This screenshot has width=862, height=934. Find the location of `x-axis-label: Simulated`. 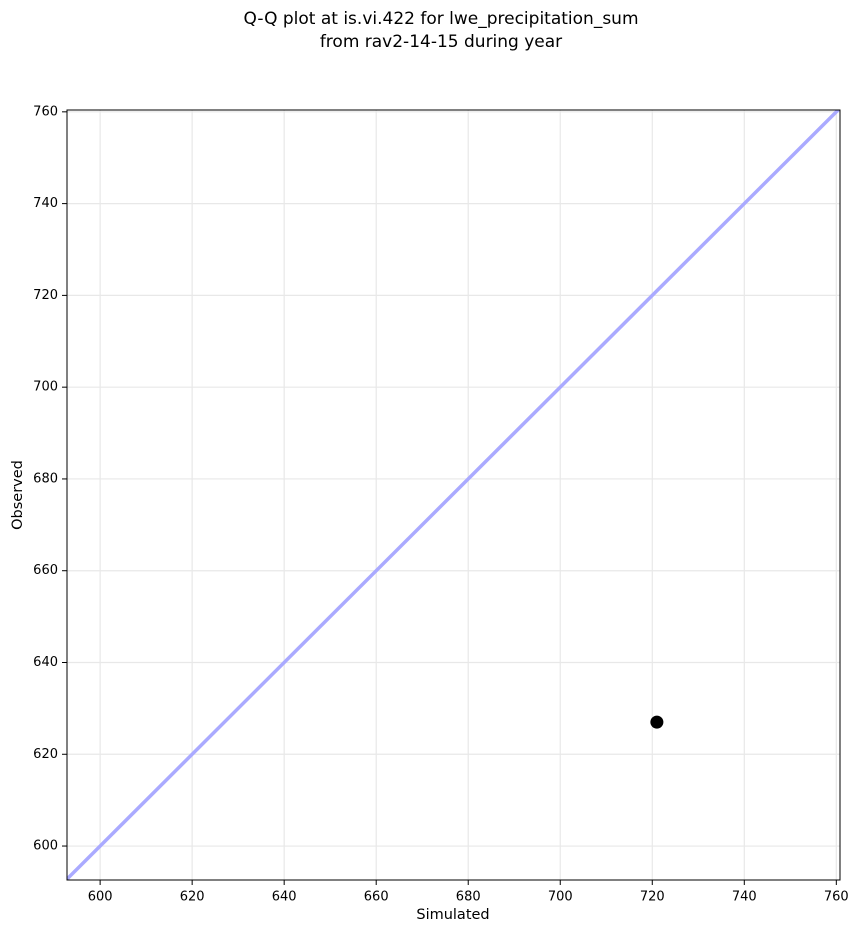

x-axis-label: Simulated is located at coordinates (452, 915).